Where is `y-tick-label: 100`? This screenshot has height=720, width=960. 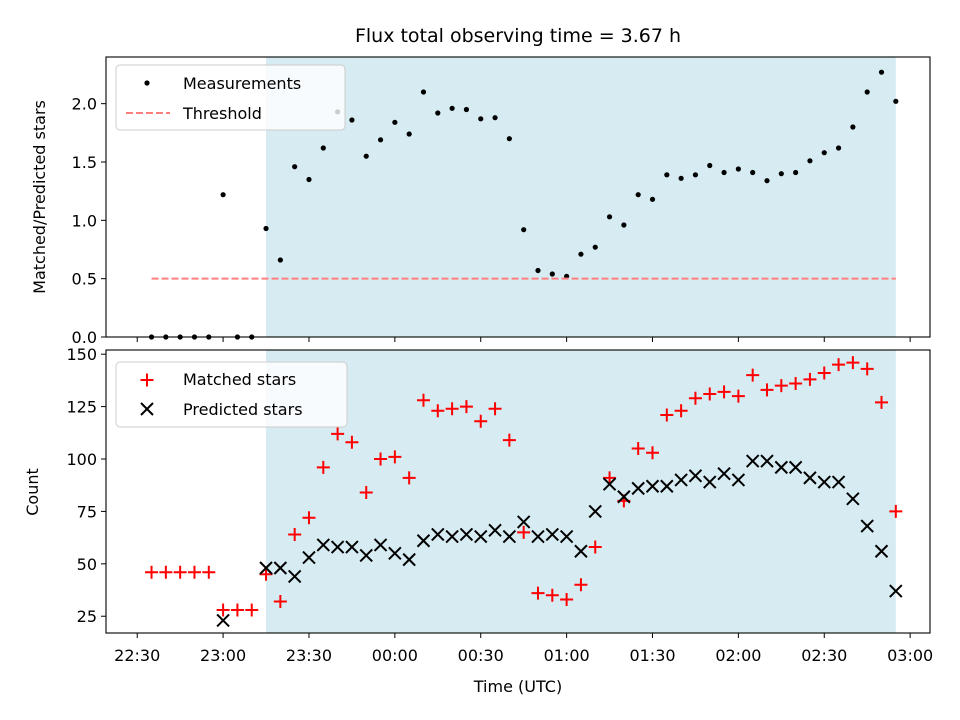
y-tick-label: 100 is located at coordinates (81, 459).